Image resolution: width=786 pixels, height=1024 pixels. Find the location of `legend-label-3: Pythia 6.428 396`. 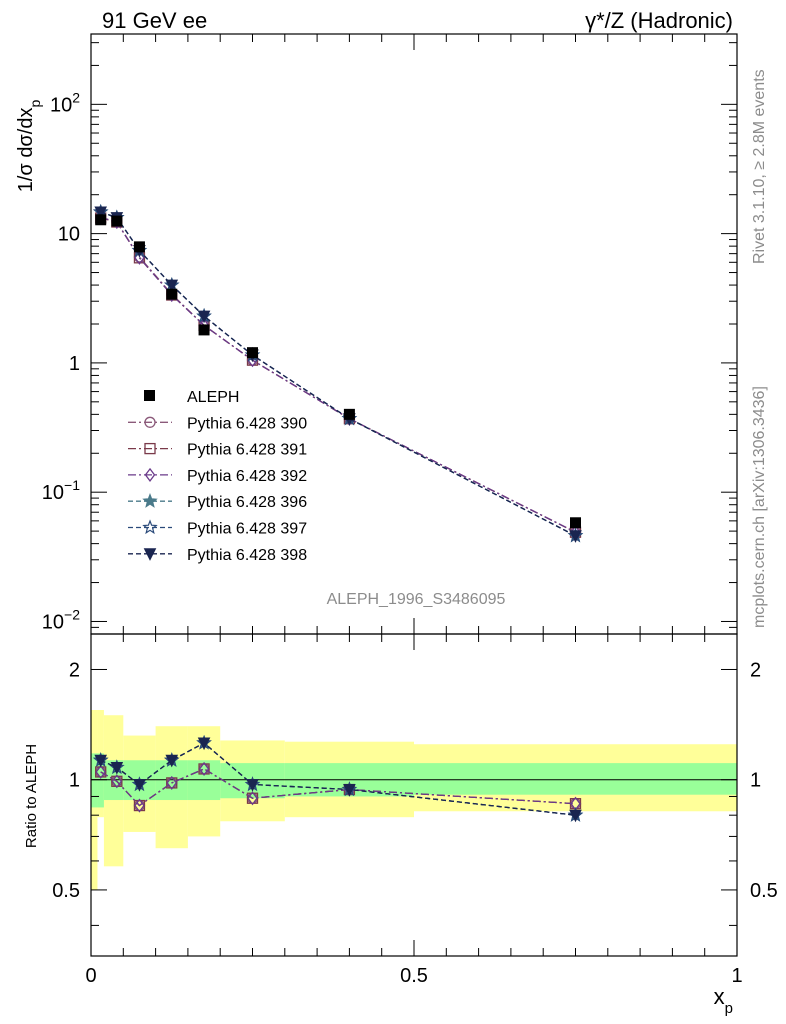

legend-label-3: Pythia 6.428 396 is located at coordinates (247, 502).